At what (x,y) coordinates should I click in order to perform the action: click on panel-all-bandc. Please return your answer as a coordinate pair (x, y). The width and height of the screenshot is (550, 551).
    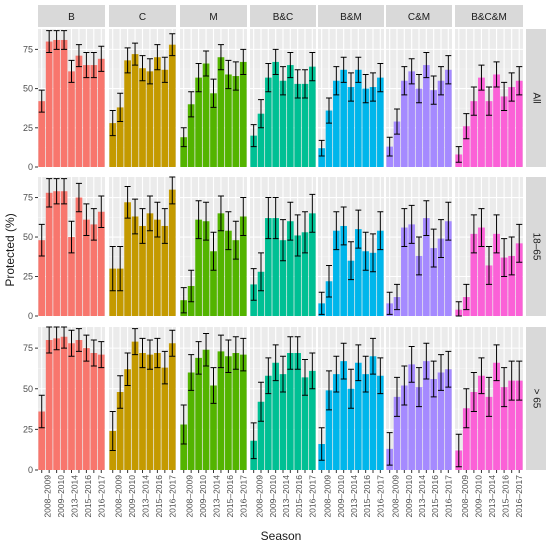
    Looking at the image, I should click on (283, 98).